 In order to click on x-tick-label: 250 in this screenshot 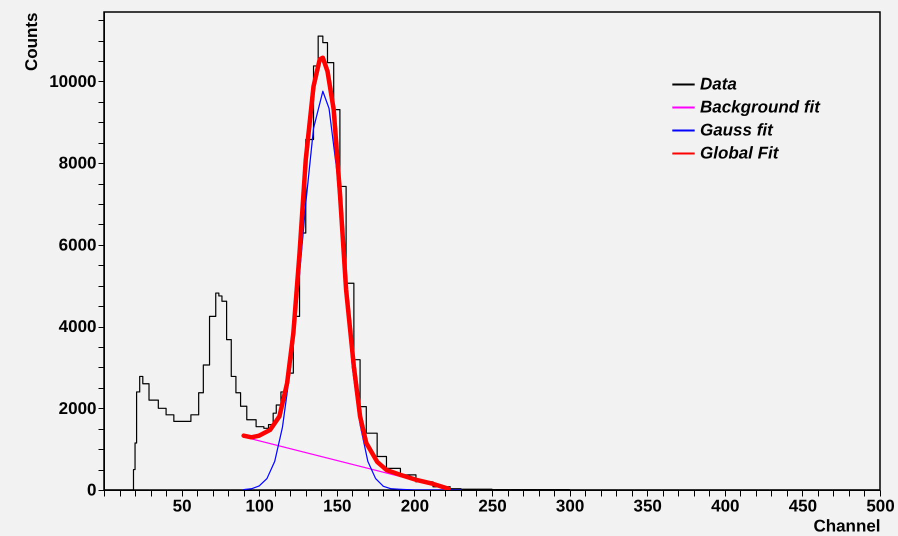, I will do `click(492, 506)`.